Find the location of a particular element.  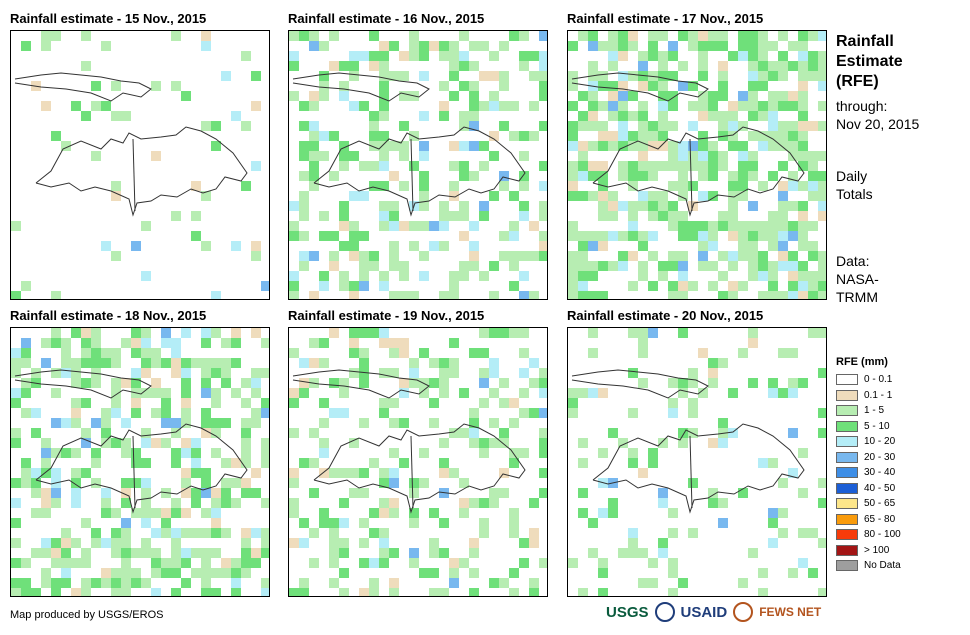

legend-item: No Data is located at coordinates (868, 566).